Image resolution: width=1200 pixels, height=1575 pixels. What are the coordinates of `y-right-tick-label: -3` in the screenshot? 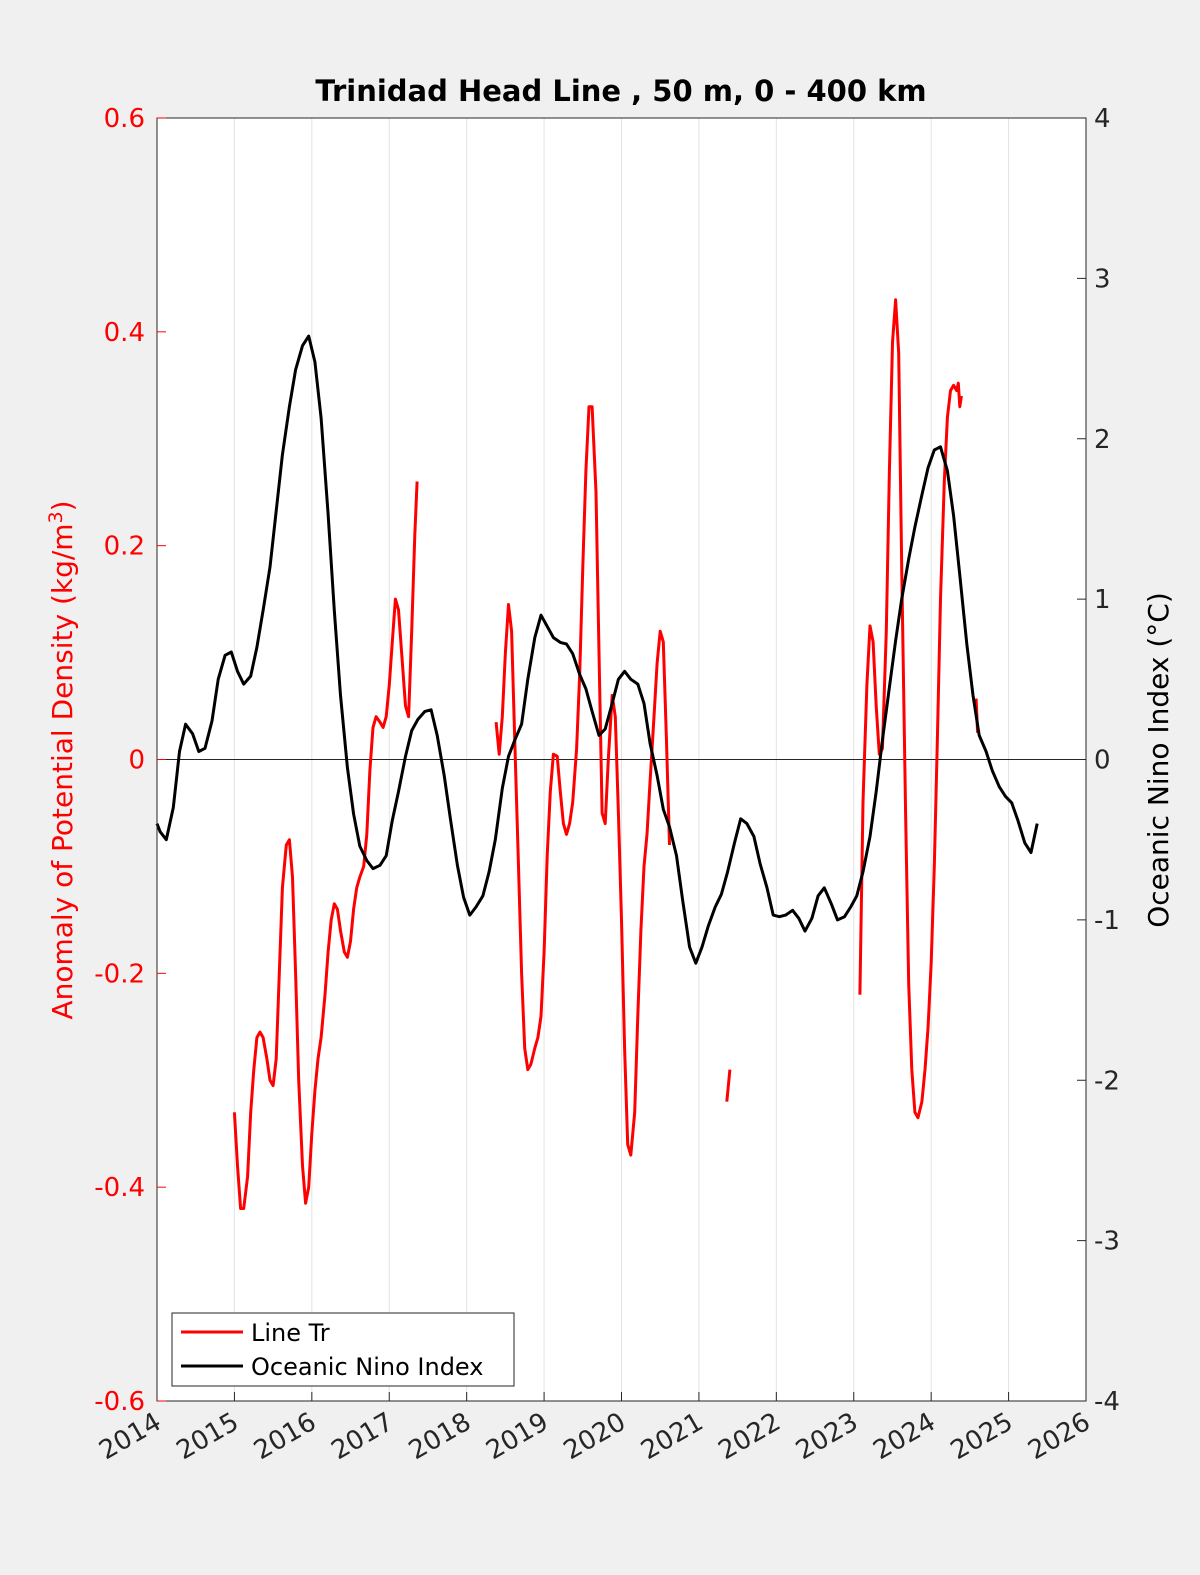 It's located at (1107, 1242).